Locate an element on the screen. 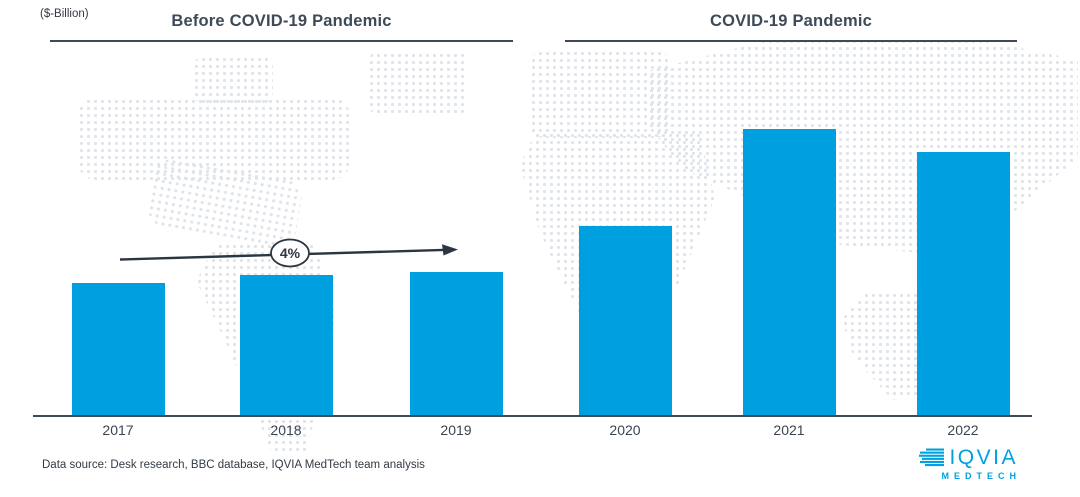 This screenshot has width=1080, height=497. x-axis-labels: 2017 2018 2019 2020 2021 2022 is located at coordinates (540, 433).